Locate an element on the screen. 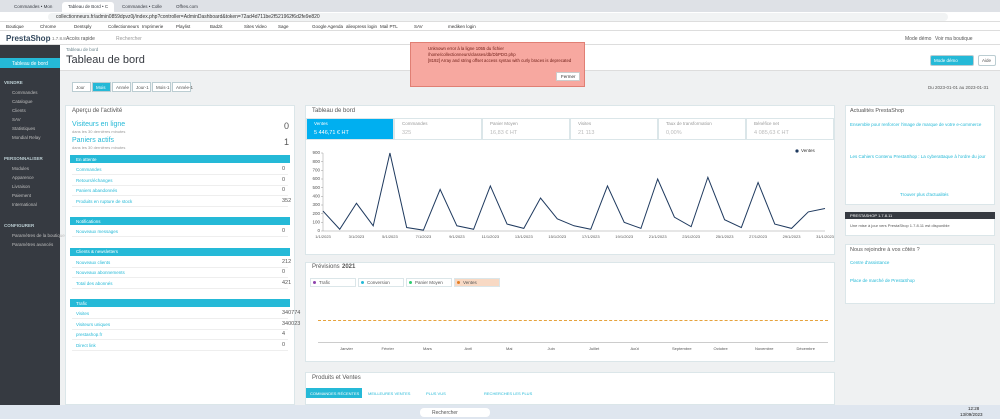 The image size is (1000, 419). nav-item: Catalogue is located at coordinates (22, 101).